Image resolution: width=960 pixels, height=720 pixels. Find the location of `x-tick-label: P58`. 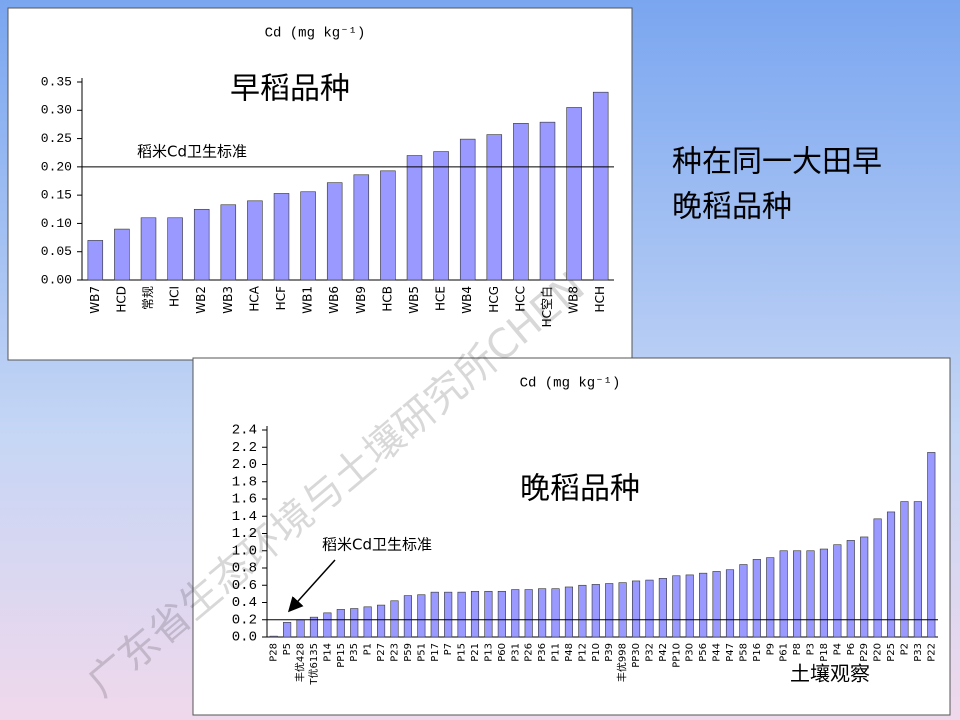

x-tick-label: P58 is located at coordinates (743, 652).